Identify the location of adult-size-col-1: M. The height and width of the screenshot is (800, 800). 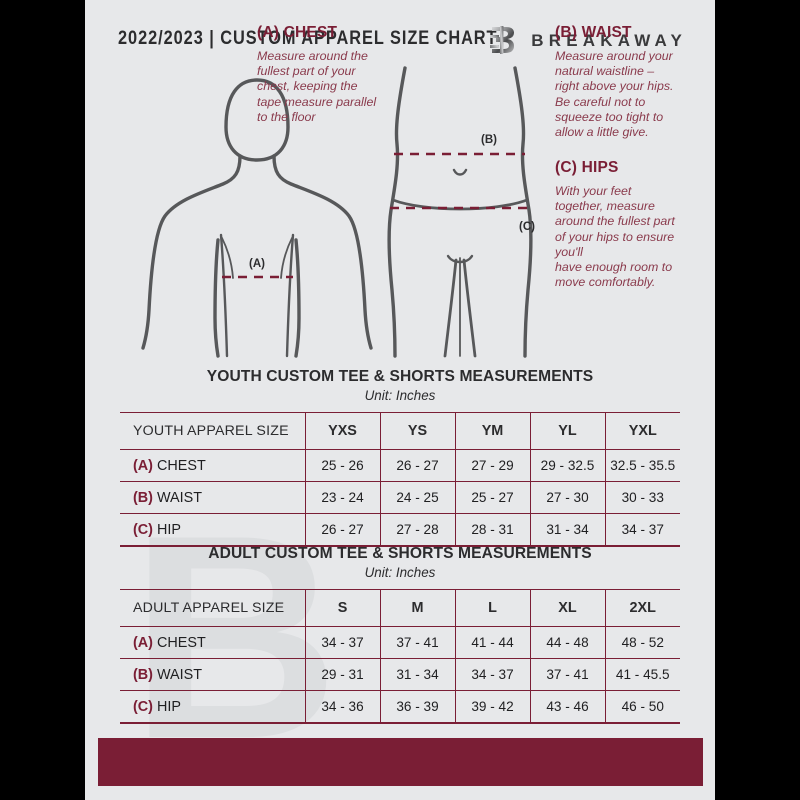
(417, 608).